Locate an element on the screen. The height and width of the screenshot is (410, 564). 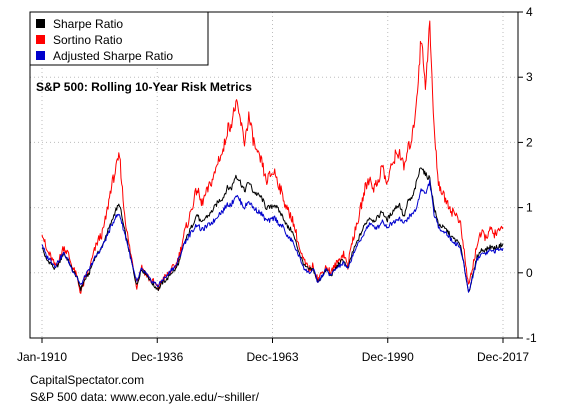
x-tick-label: Dec-1963 is located at coordinates (272, 357).